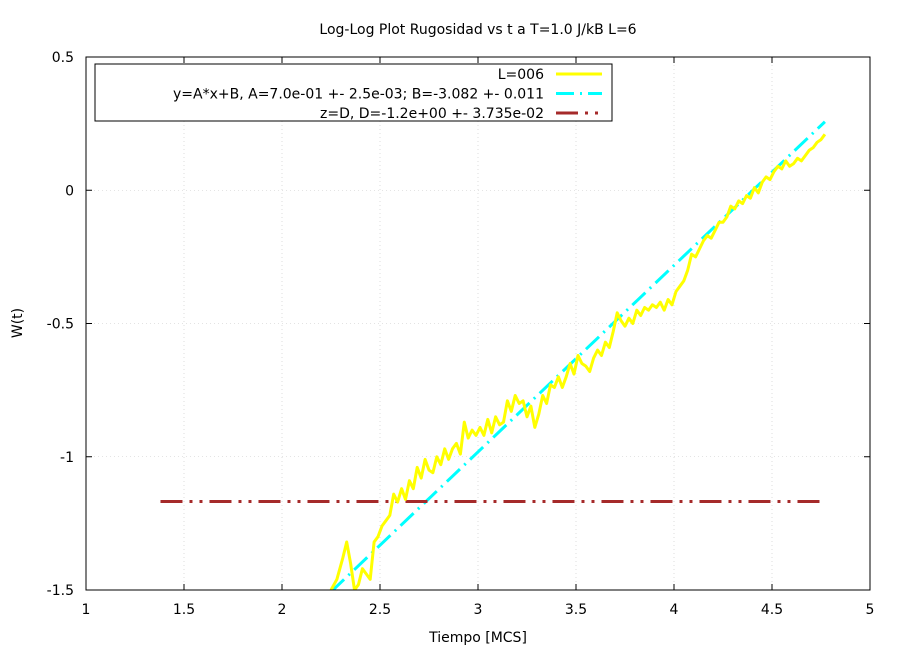 This screenshot has width=900, height=650. What do you see at coordinates (60, 591) in the screenshot?
I see `y-tick-label: -1.5` at bounding box center [60, 591].